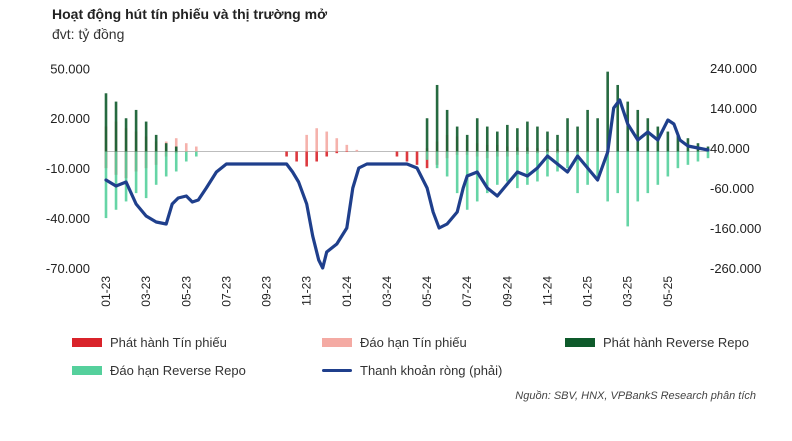 The image size is (792, 441). What do you see at coordinates (394, 342) in the screenshot?
I see `legend-mature-bill: Đáo hạn Tín phiếu` at bounding box center [394, 342].